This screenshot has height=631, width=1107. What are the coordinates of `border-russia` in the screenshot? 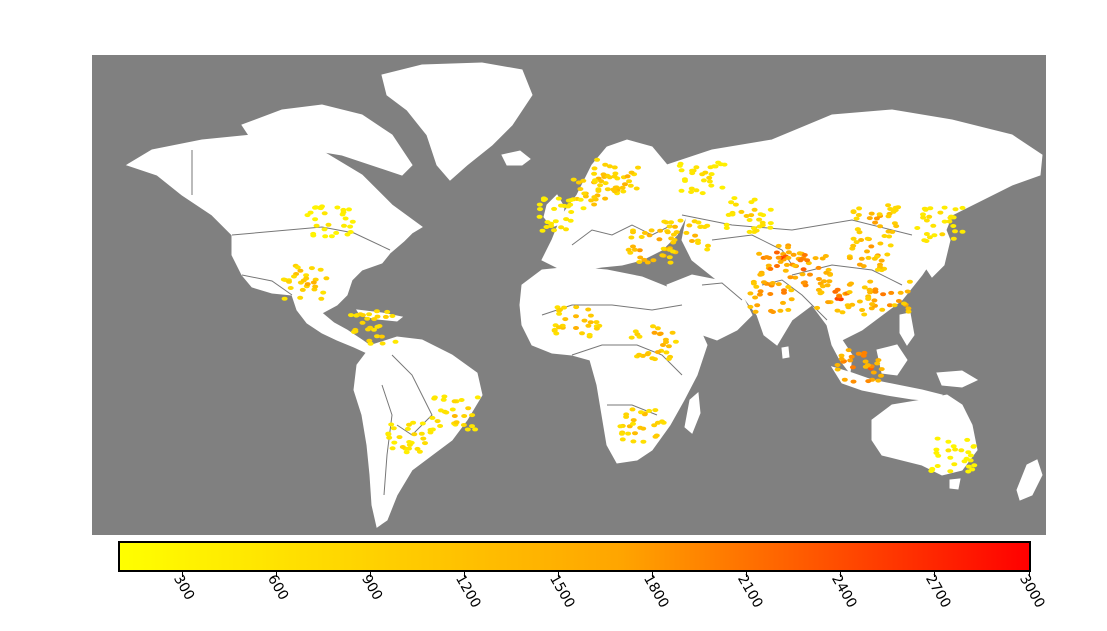 It's located at (797, 225).